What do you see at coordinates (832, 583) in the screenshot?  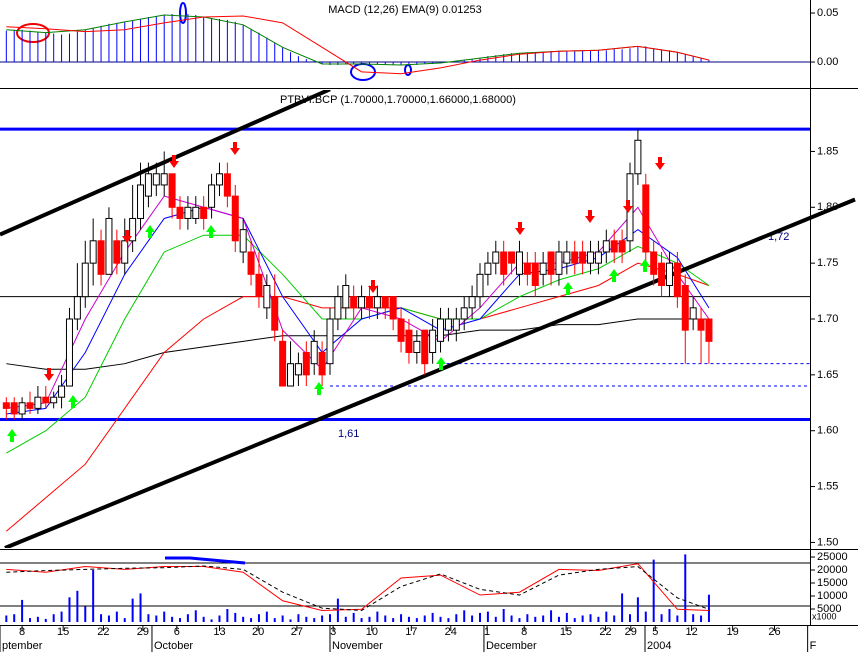 I see `y-tick-label: 15000` at bounding box center [832, 583].